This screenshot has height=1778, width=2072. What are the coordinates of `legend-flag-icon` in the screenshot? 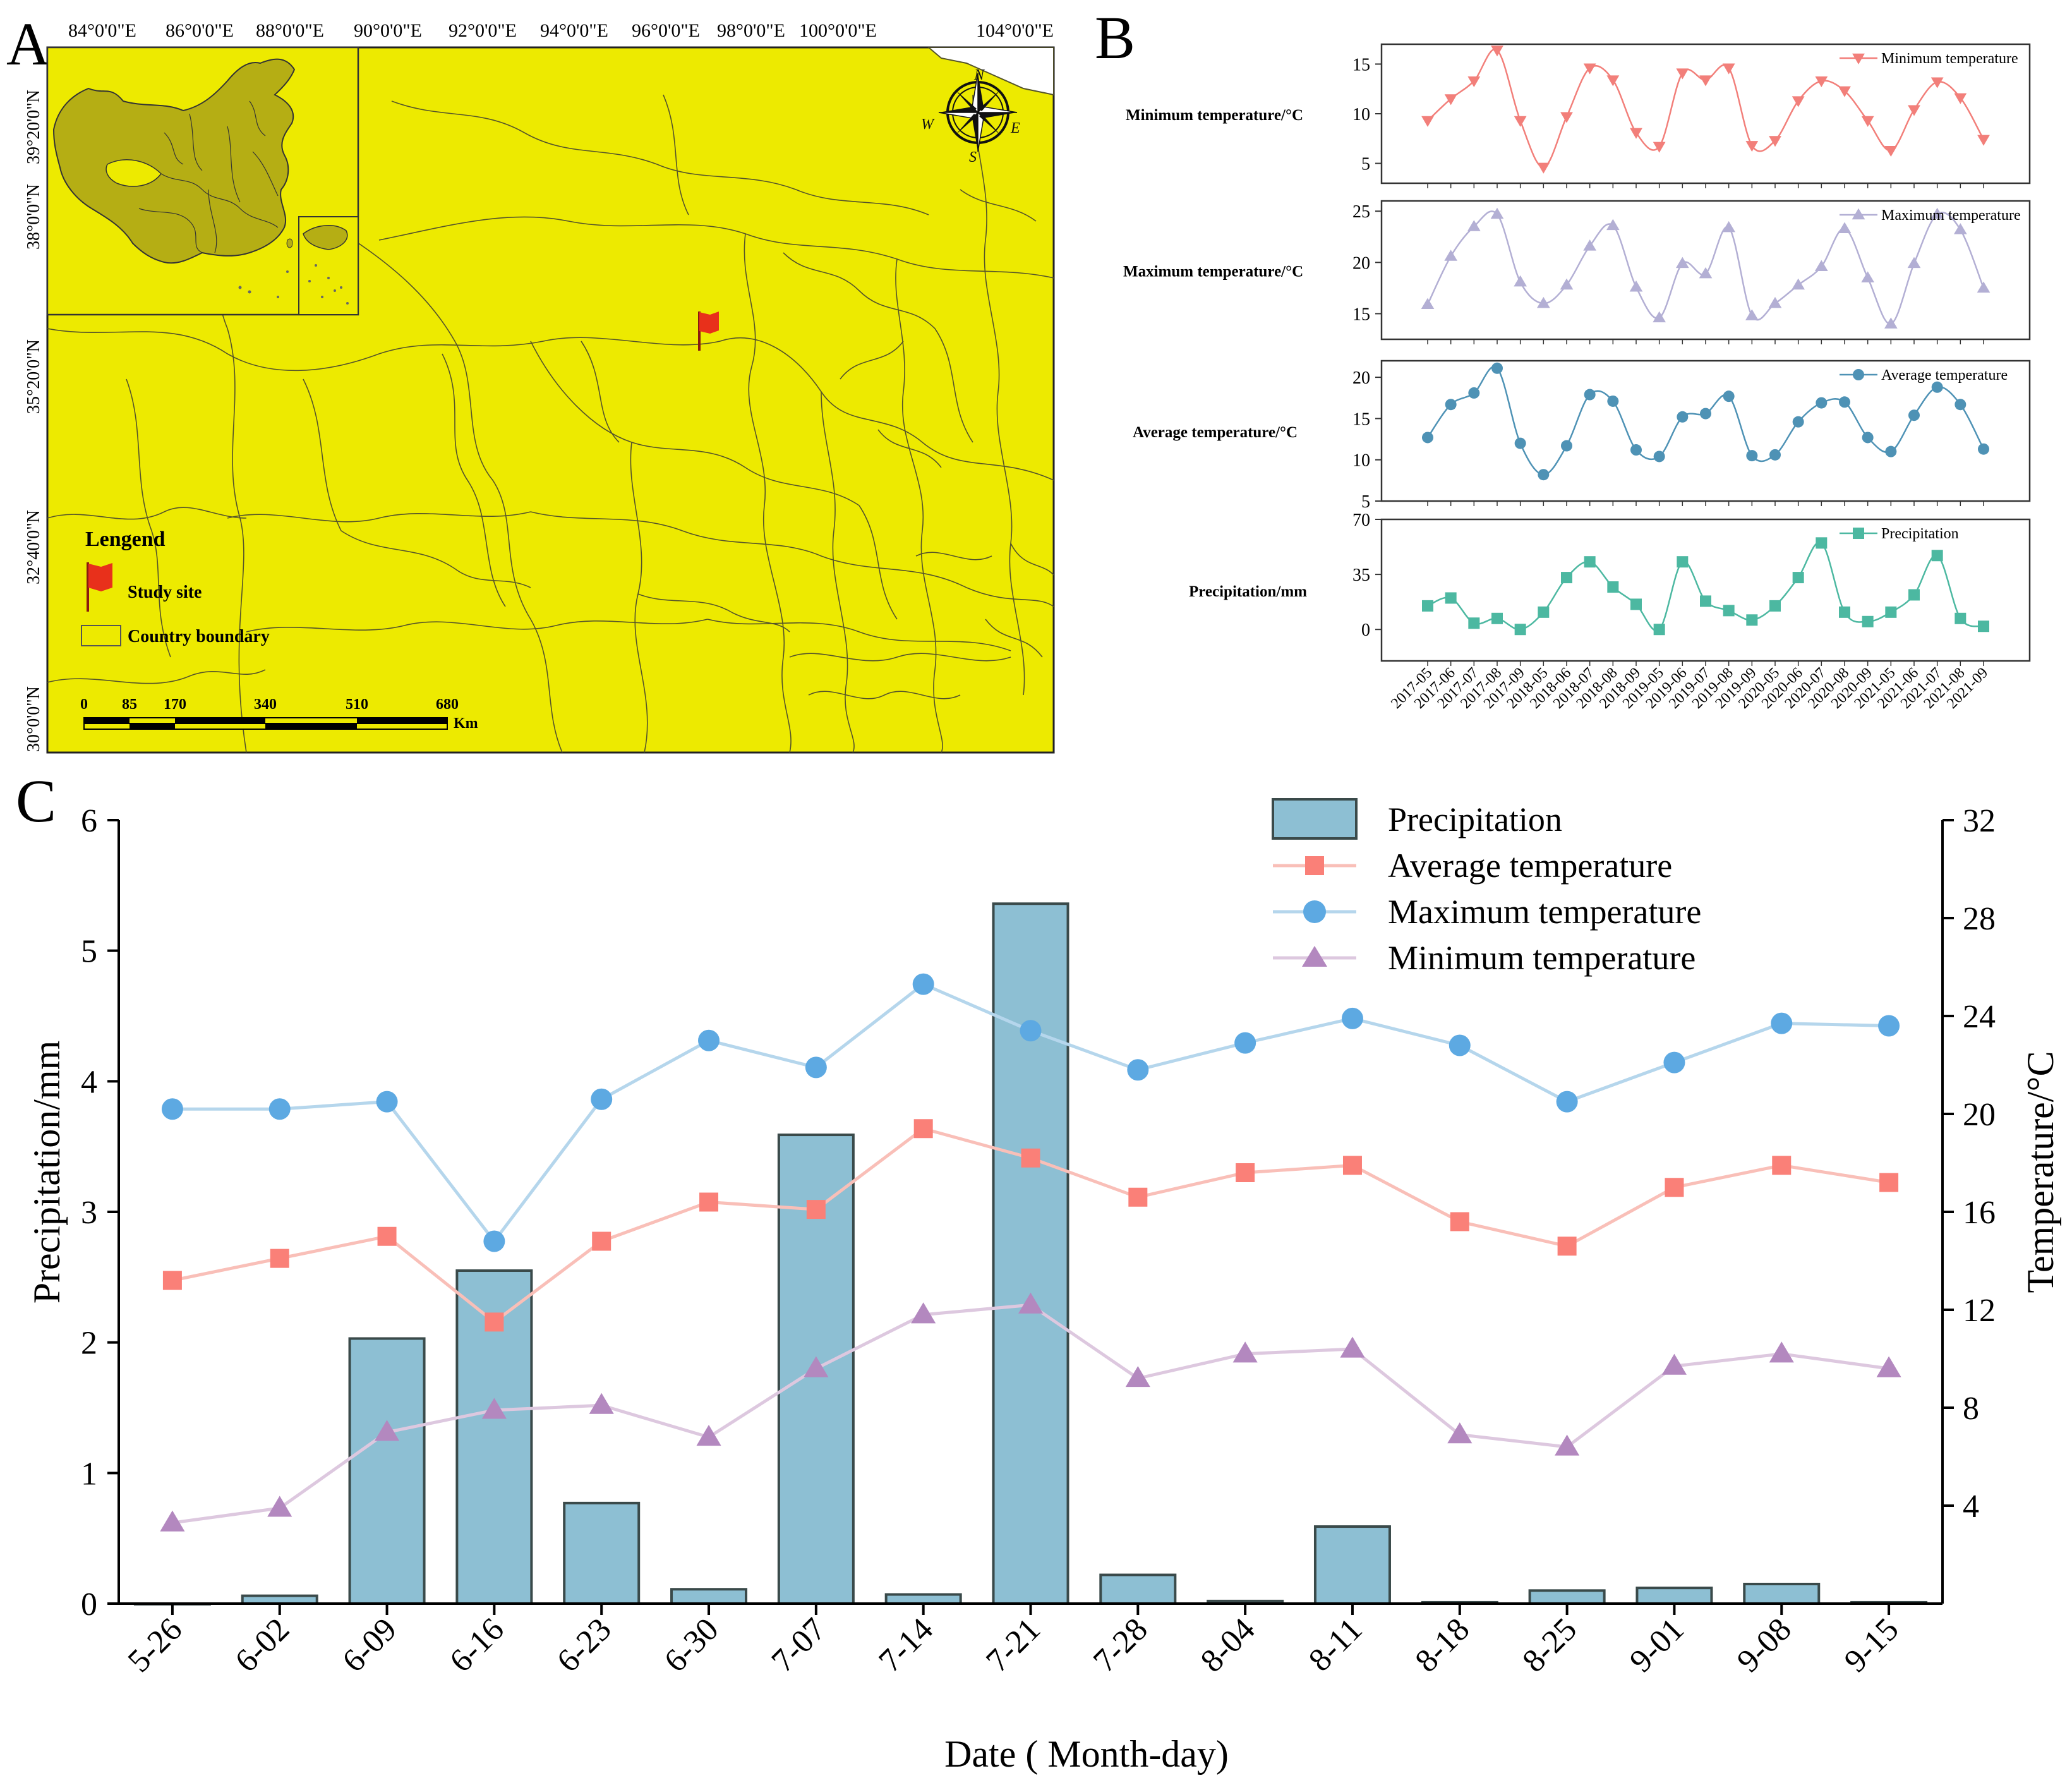 It's located at (100, 577).